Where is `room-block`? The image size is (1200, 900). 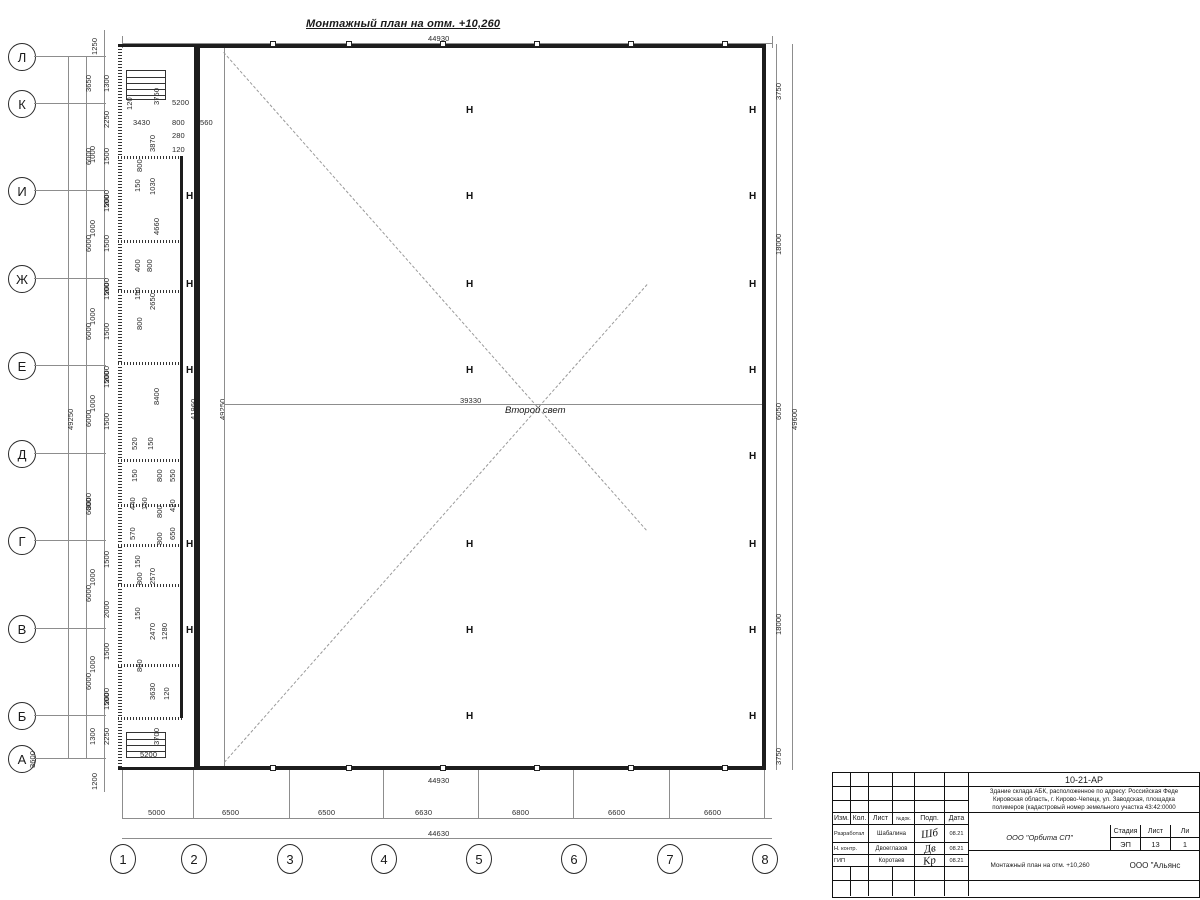
room-block is located at coordinates (160, 407).